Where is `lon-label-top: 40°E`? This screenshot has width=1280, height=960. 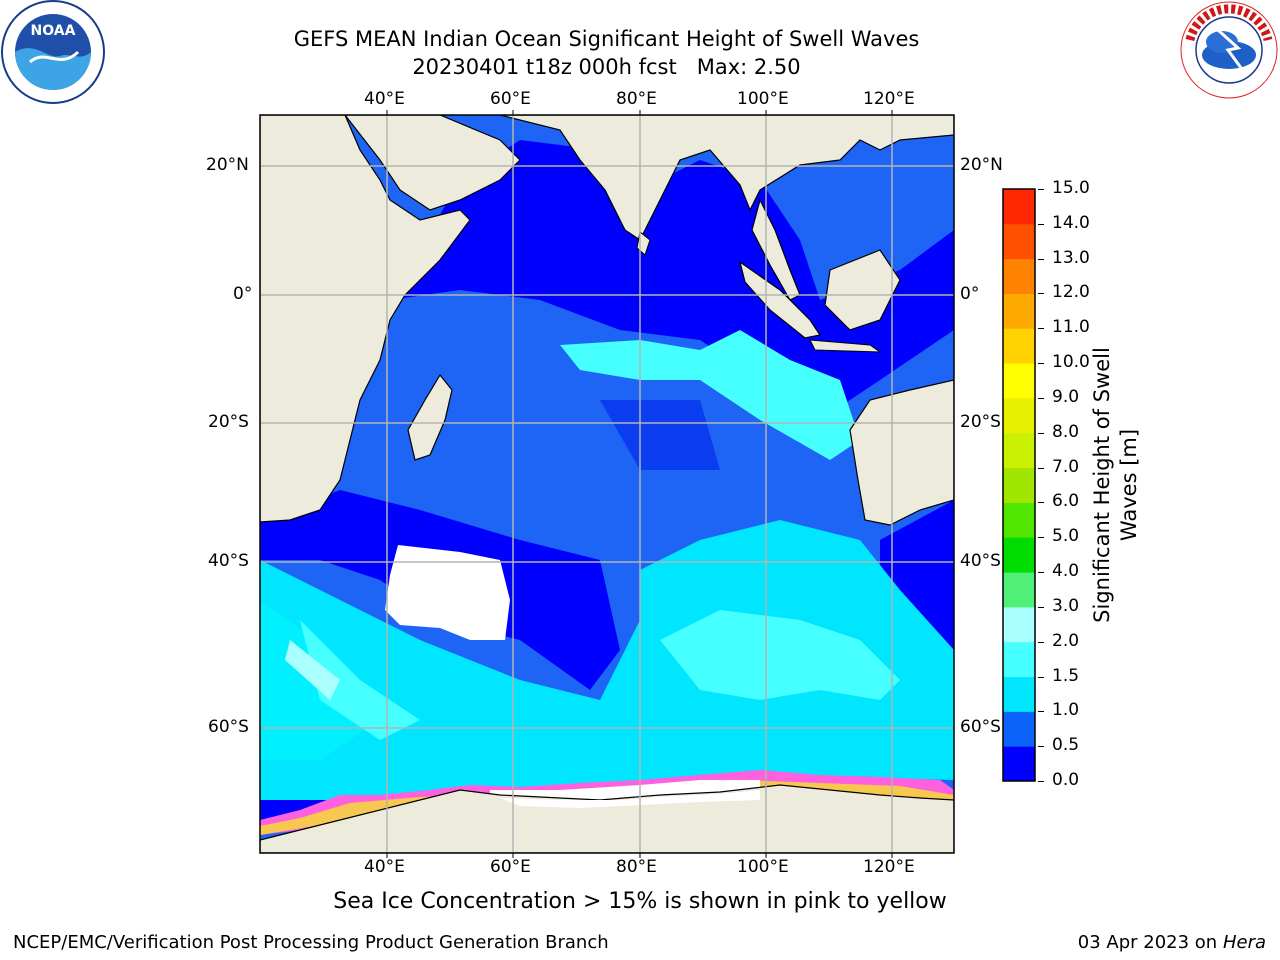
lon-label-top: 40°E is located at coordinates (384, 99).